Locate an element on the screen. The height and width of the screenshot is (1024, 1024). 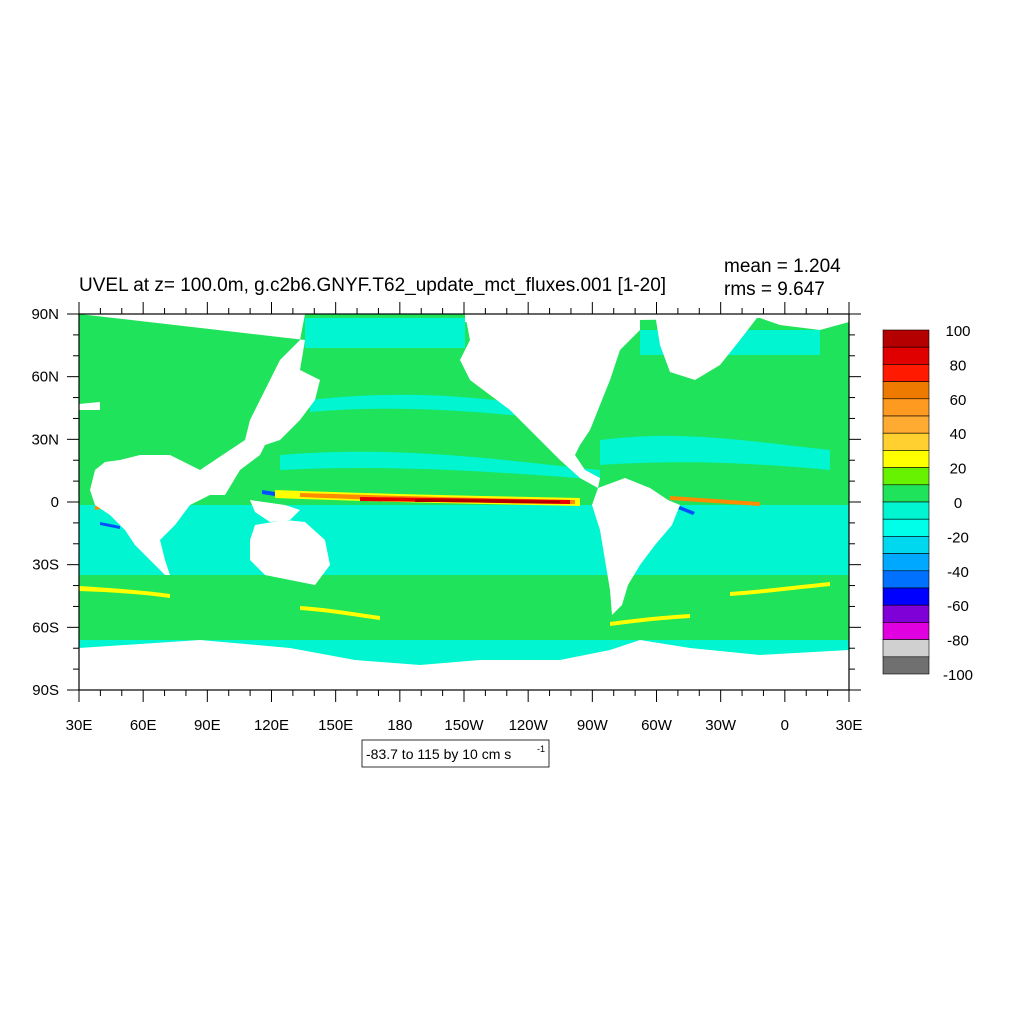
x-tick-label: 0 is located at coordinates (785, 725).